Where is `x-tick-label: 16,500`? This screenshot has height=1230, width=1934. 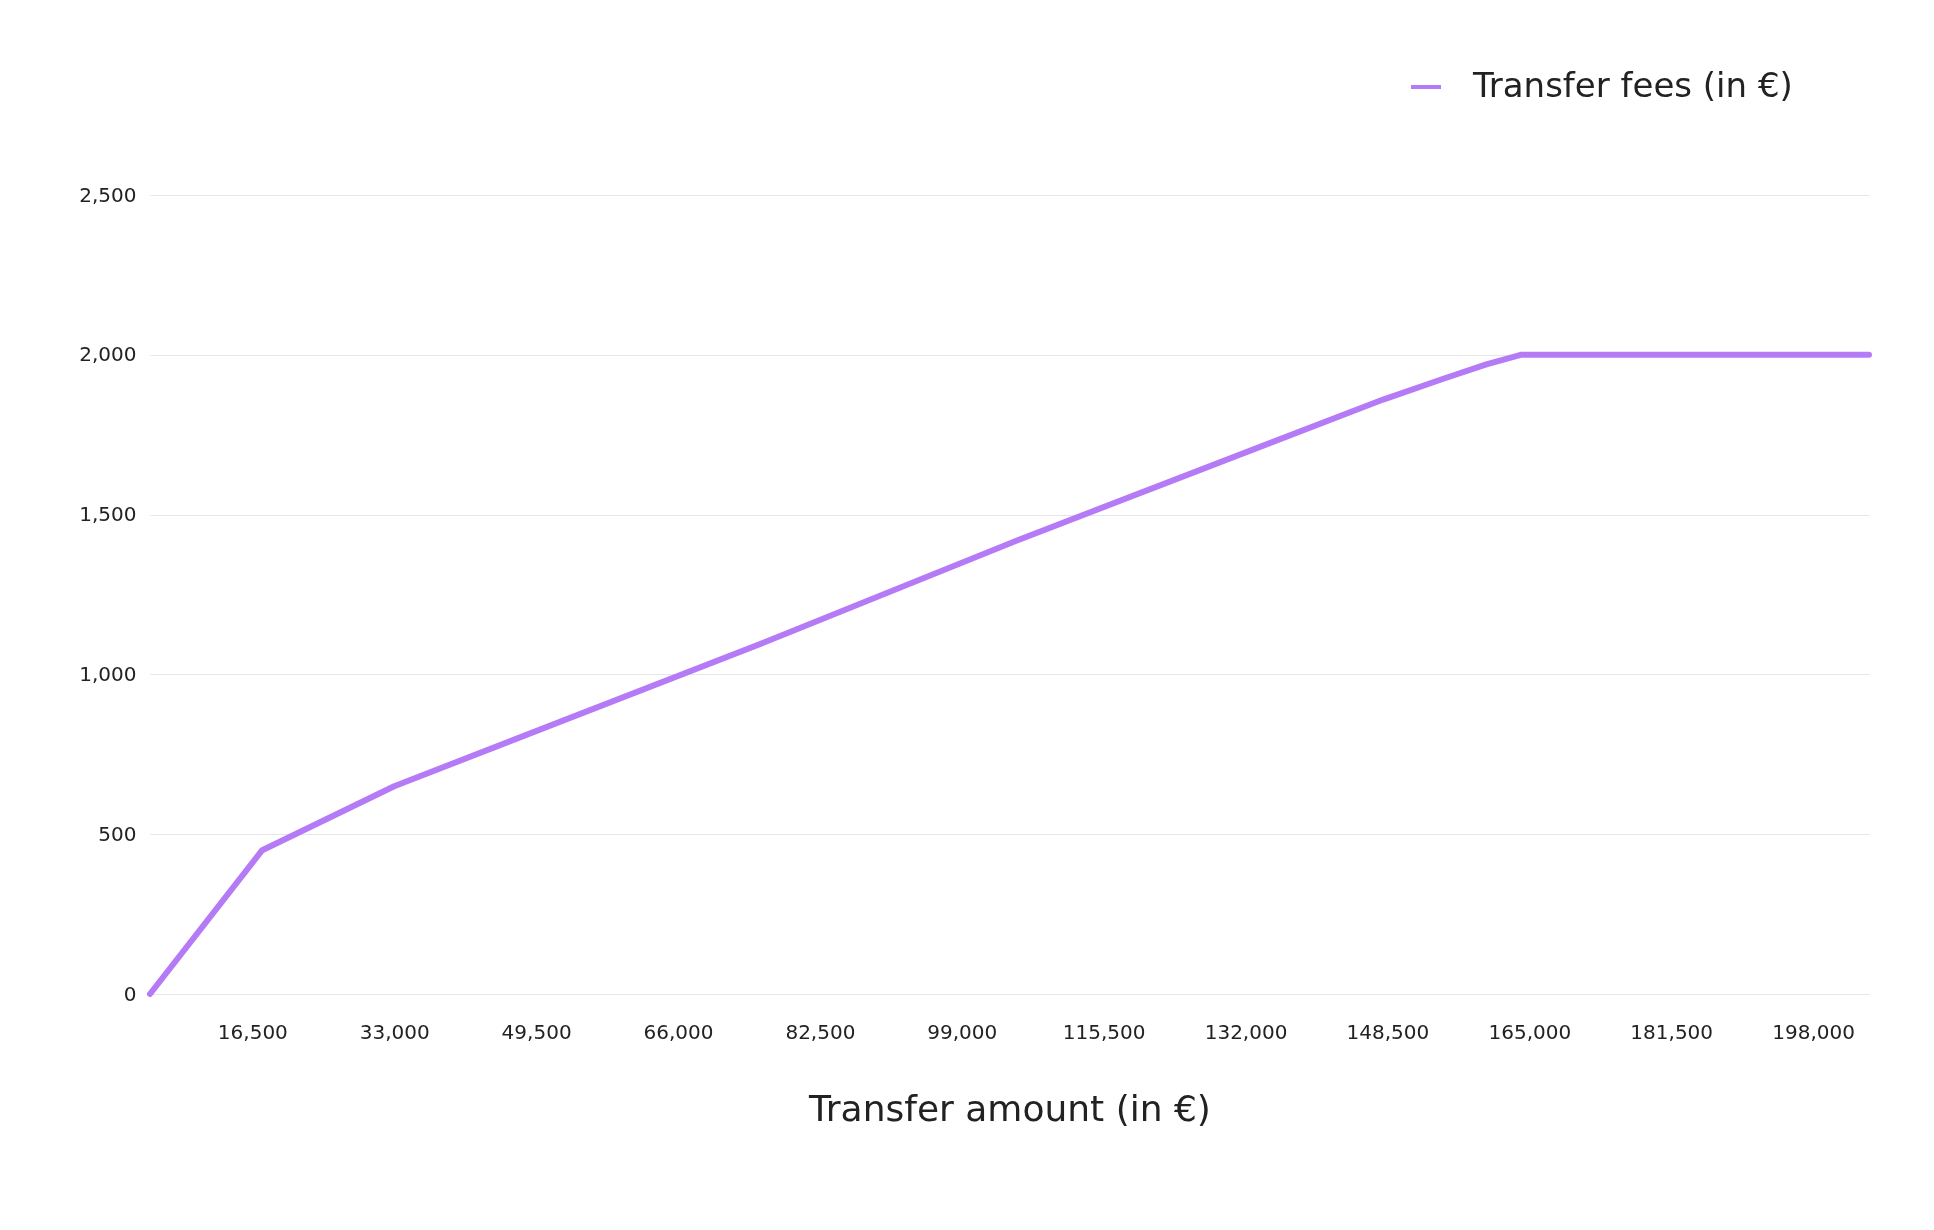 x-tick-label: 16,500 is located at coordinates (252, 1031).